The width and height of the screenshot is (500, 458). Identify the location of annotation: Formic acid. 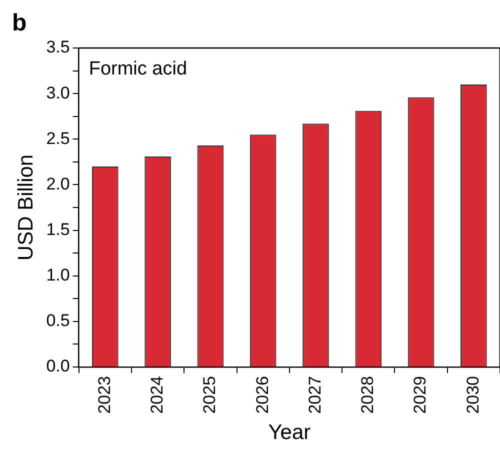
(138, 69).